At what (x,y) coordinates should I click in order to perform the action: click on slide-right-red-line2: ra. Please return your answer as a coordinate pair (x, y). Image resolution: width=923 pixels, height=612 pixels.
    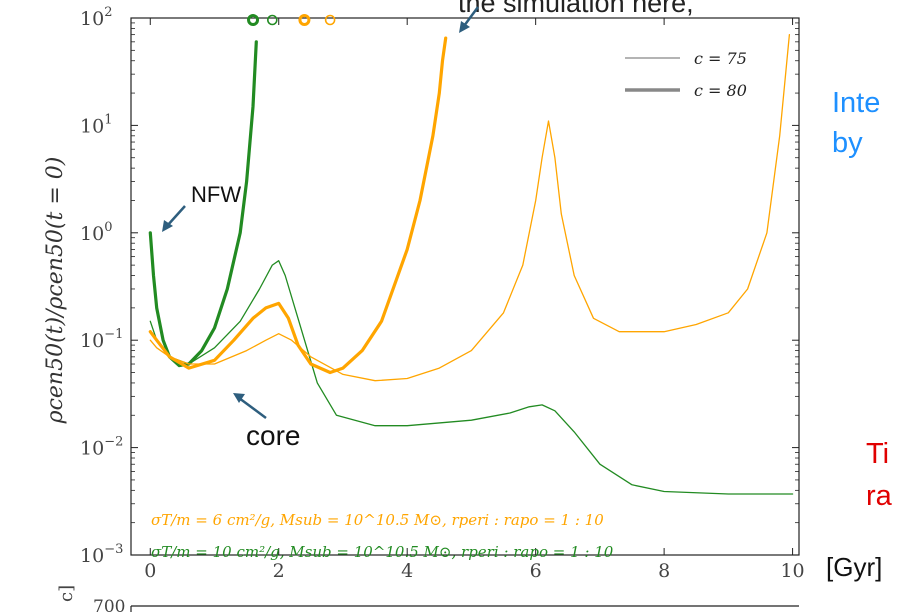
    Looking at the image, I should click on (879, 496).